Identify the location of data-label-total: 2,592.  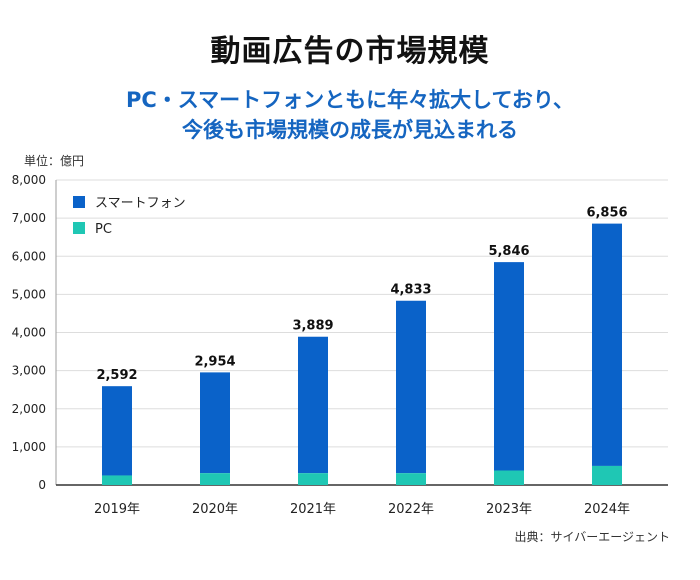
(116, 375).